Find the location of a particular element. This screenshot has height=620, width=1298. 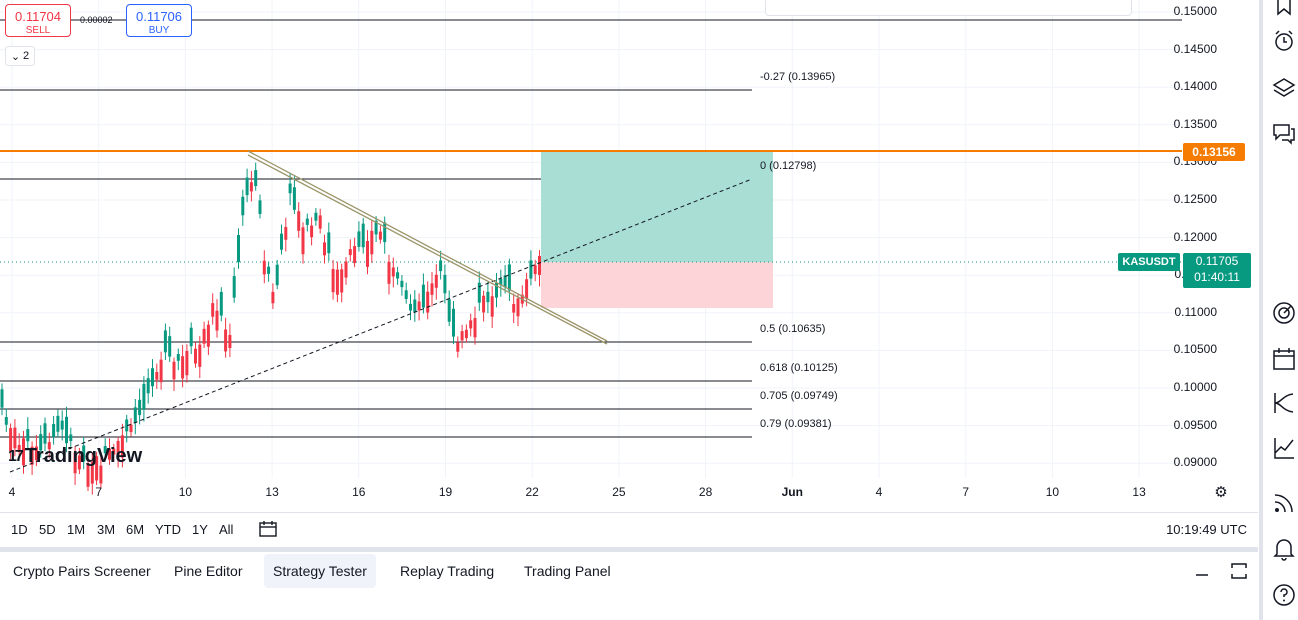

range-all: All is located at coordinates (226, 529).